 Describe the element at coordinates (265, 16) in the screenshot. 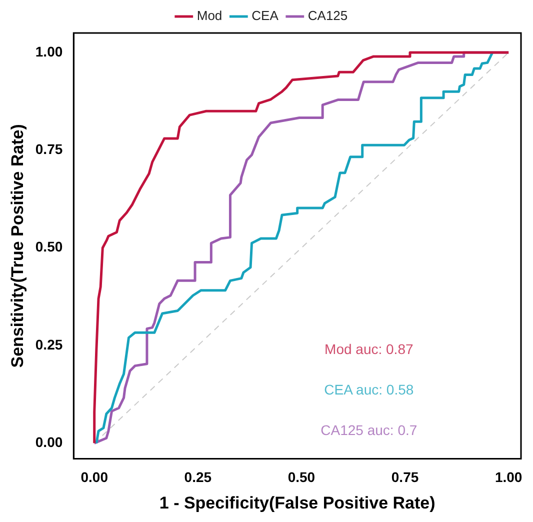

I see `legend-label: CEA` at that location.